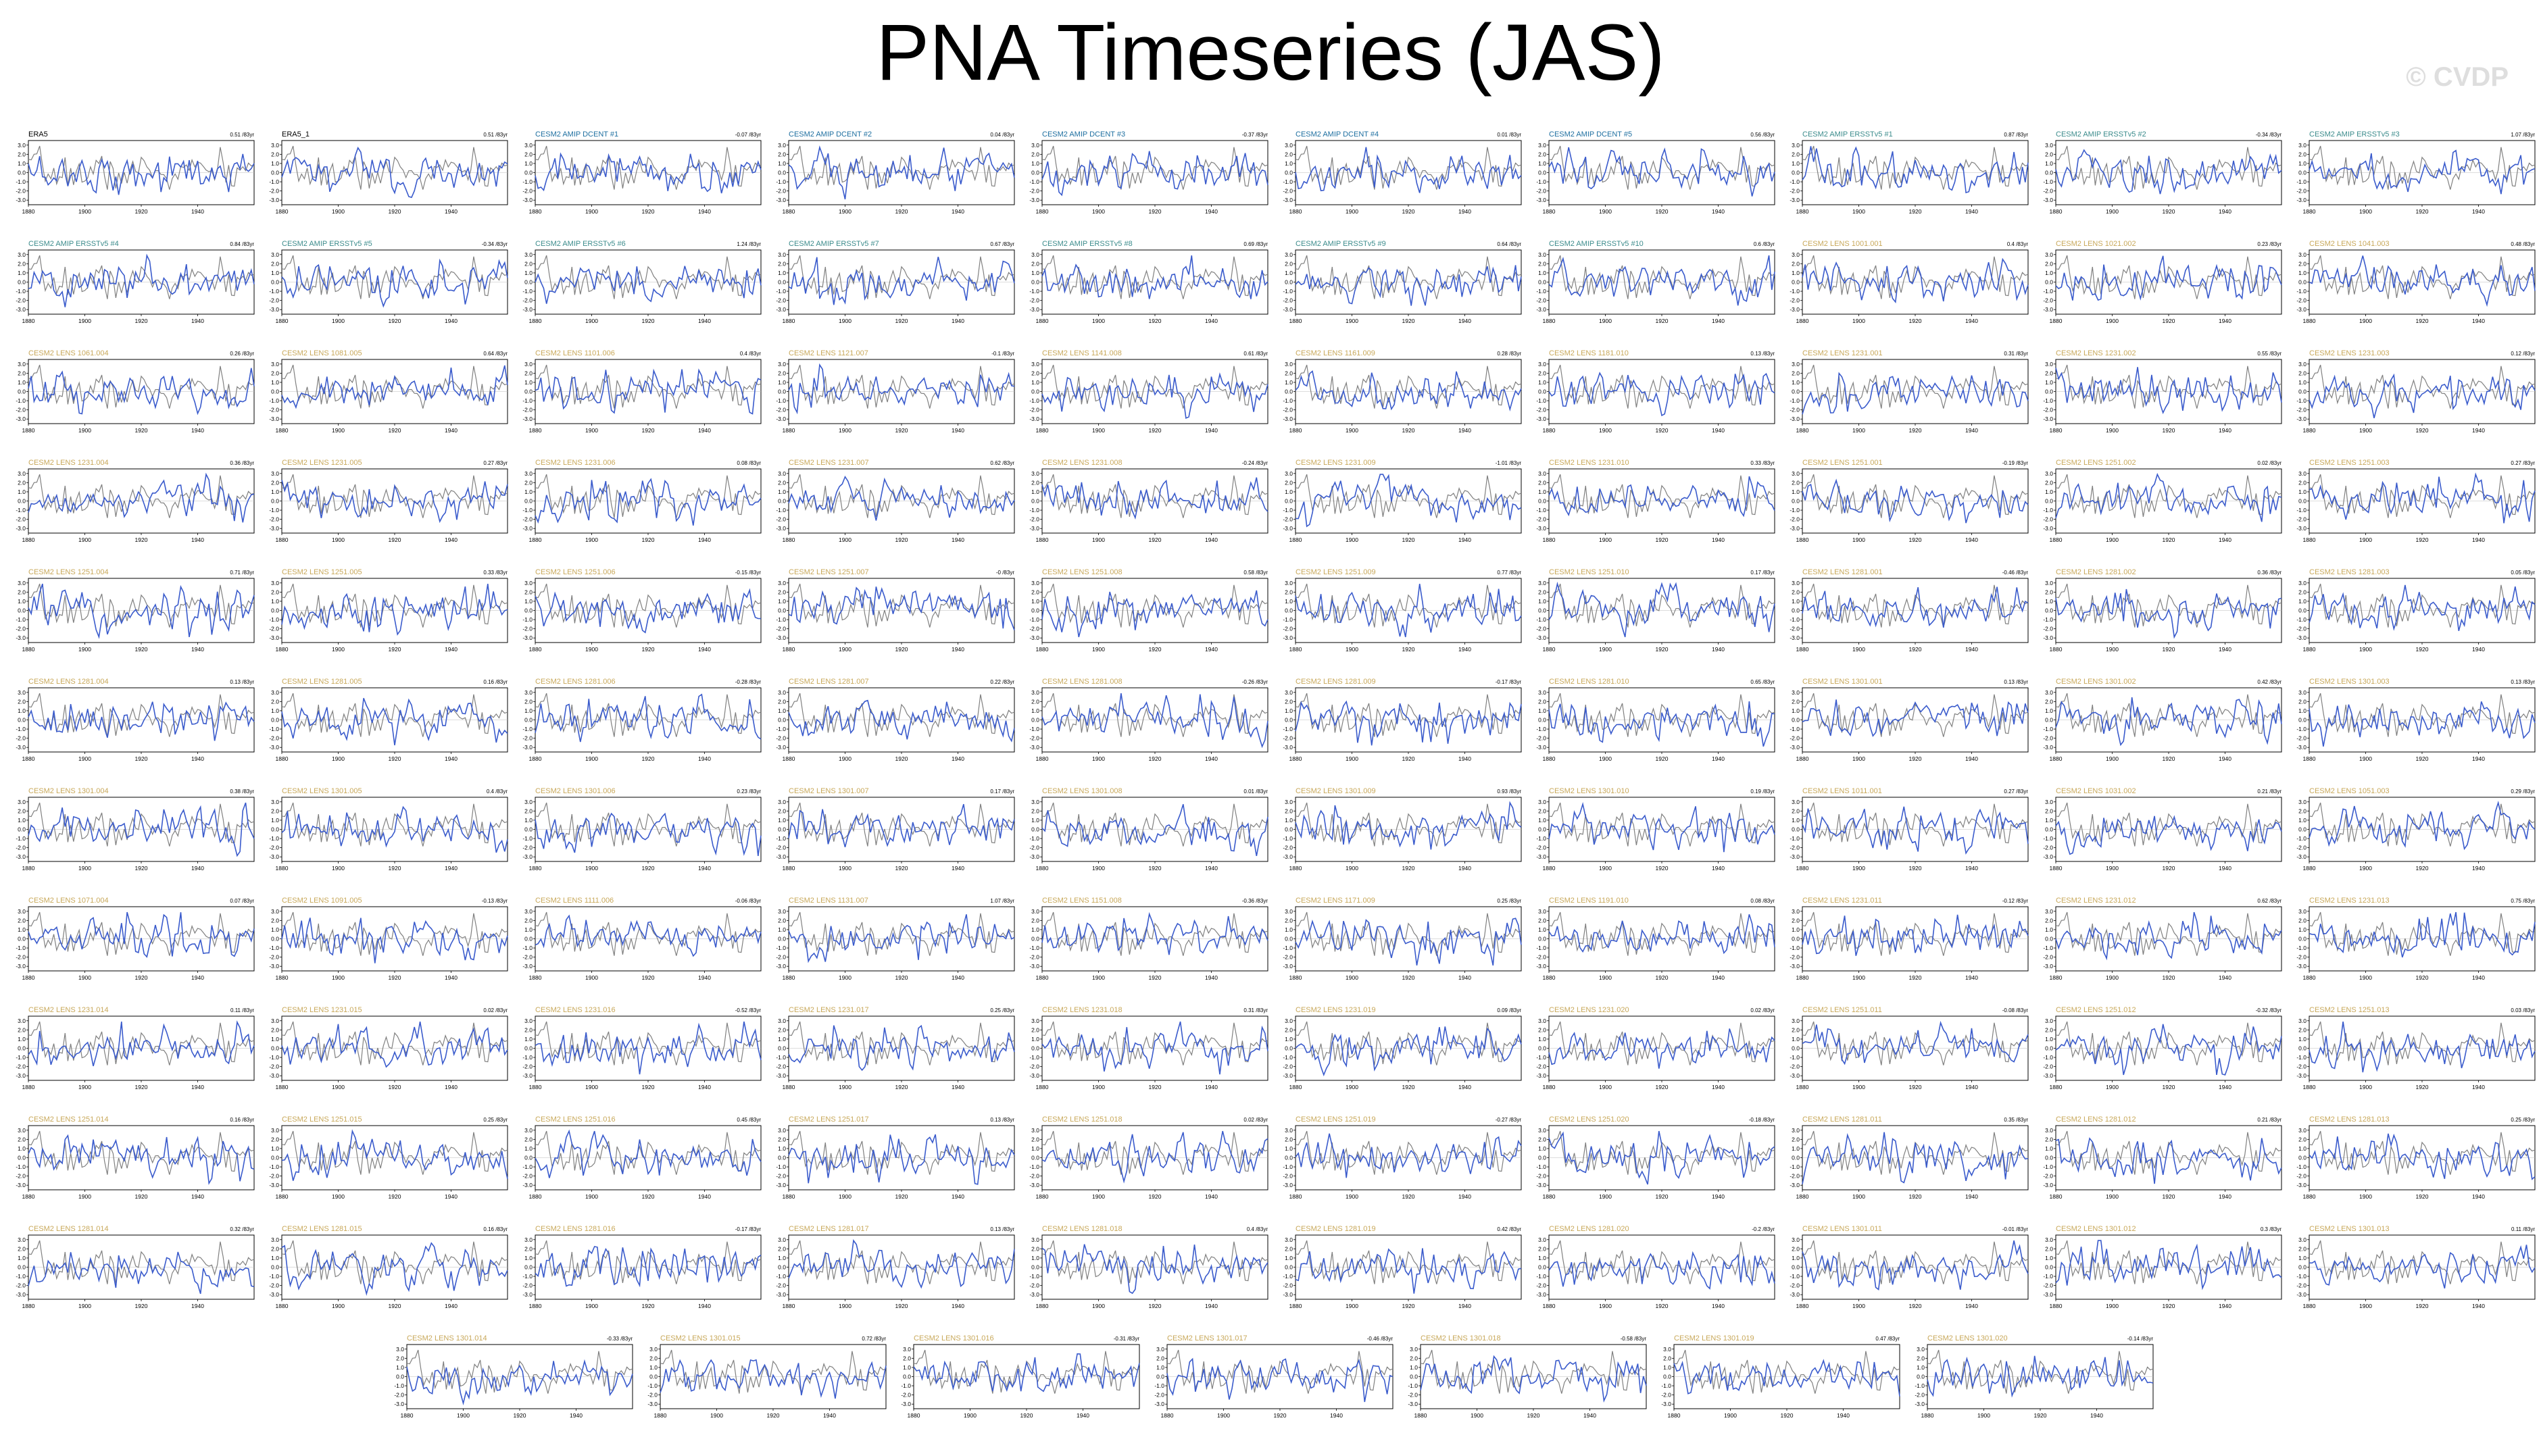 The image size is (2541, 1456). What do you see at coordinates (1762, 1010) in the screenshot?
I see `panel-trend: 0.02 /83yr` at bounding box center [1762, 1010].